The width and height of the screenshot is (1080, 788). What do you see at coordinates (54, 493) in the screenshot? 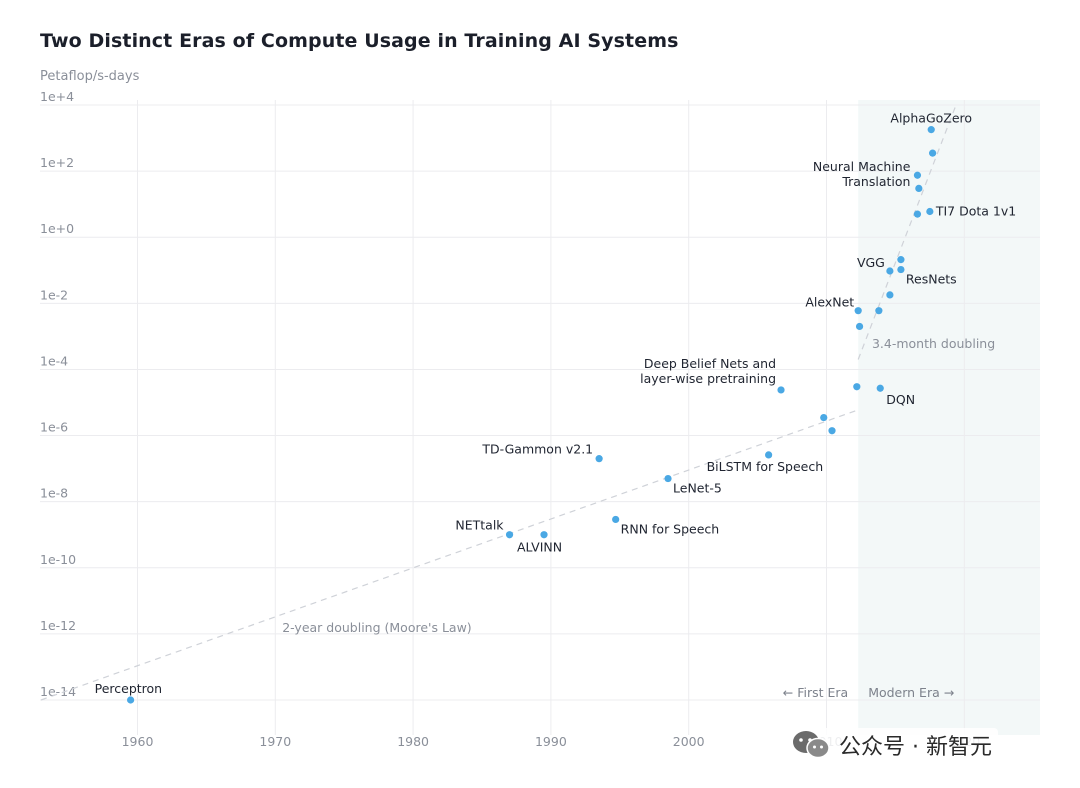
I see `y-tick-label: 1e-8` at bounding box center [54, 493].